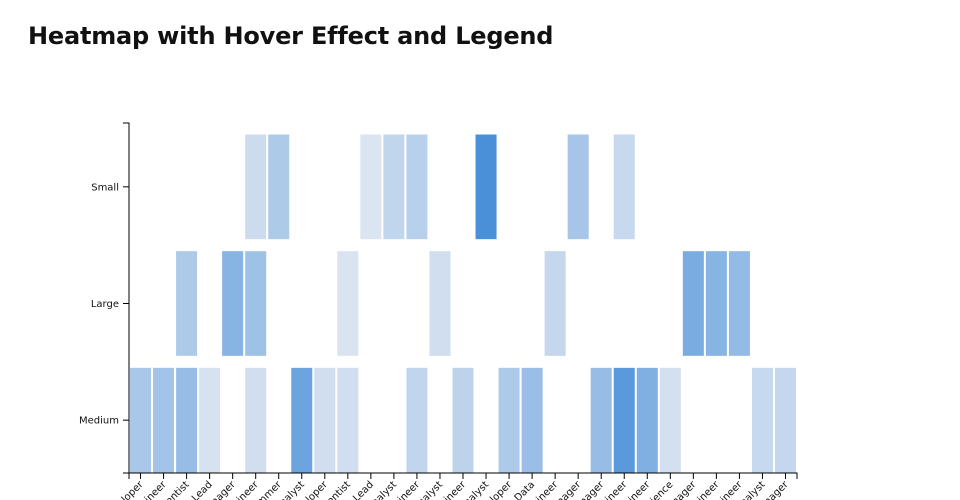  Describe the element at coordinates (99, 421) in the screenshot. I see `y-tick-label: Medium` at that location.